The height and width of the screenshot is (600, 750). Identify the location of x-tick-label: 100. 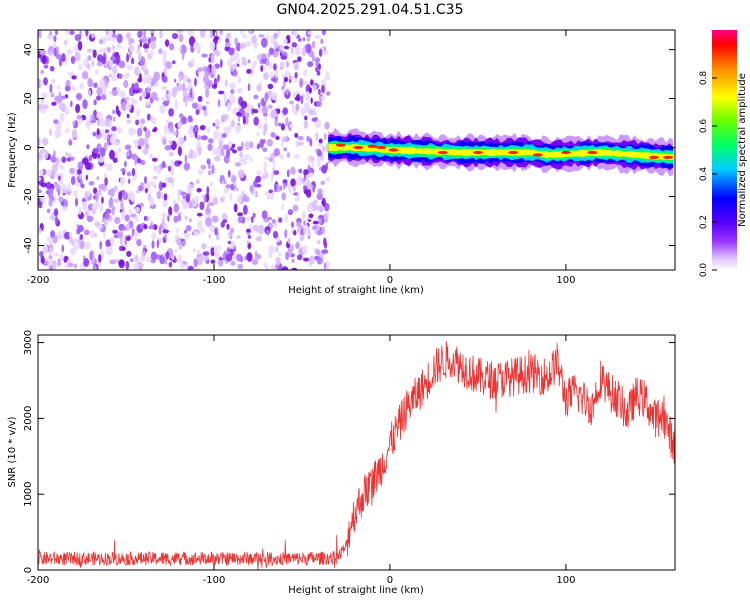
(565, 580).